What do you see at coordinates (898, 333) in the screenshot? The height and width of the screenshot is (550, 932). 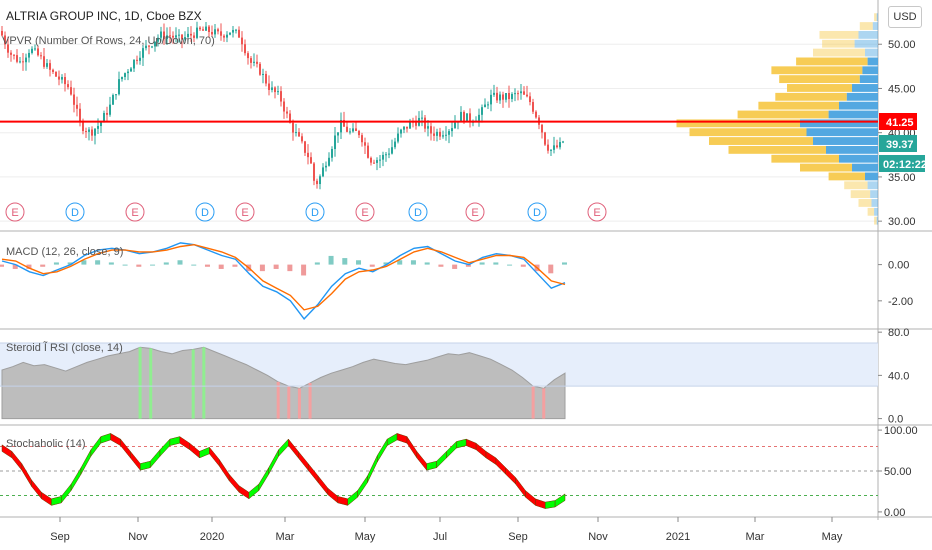 I see `y-tick-label: 80.0` at bounding box center [898, 333].